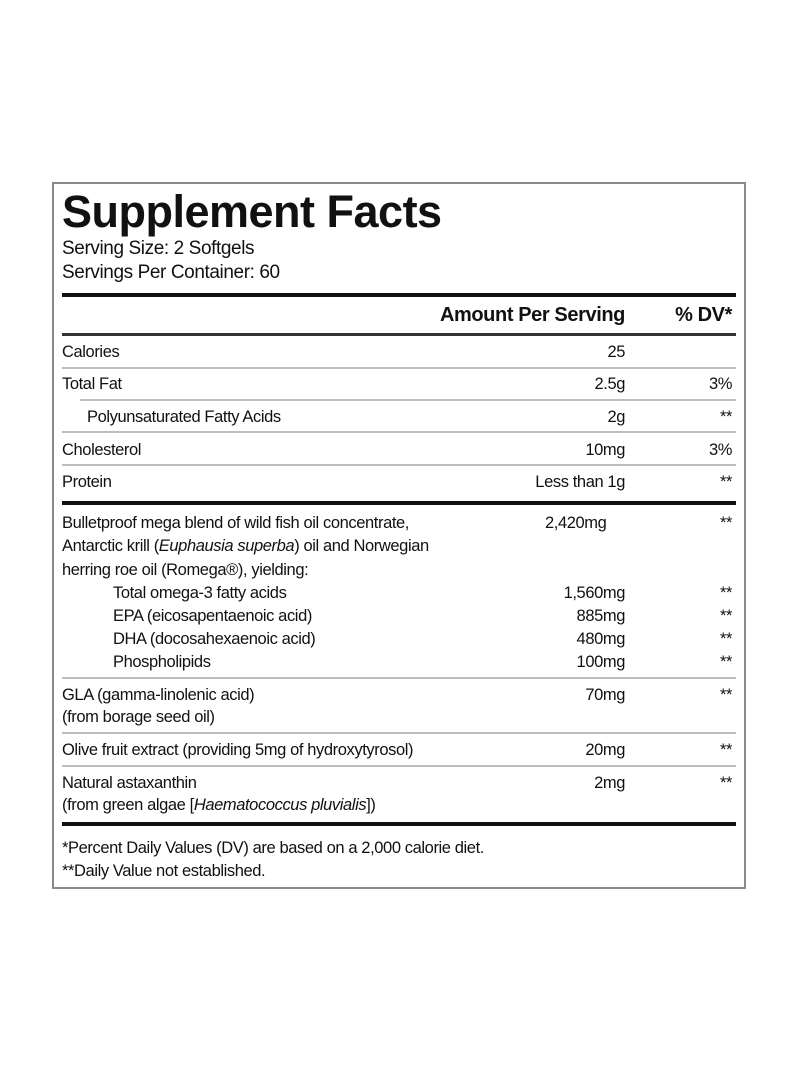 This screenshot has height=1067, width=800. I want to click on olive-dv: **, so click(725, 750).